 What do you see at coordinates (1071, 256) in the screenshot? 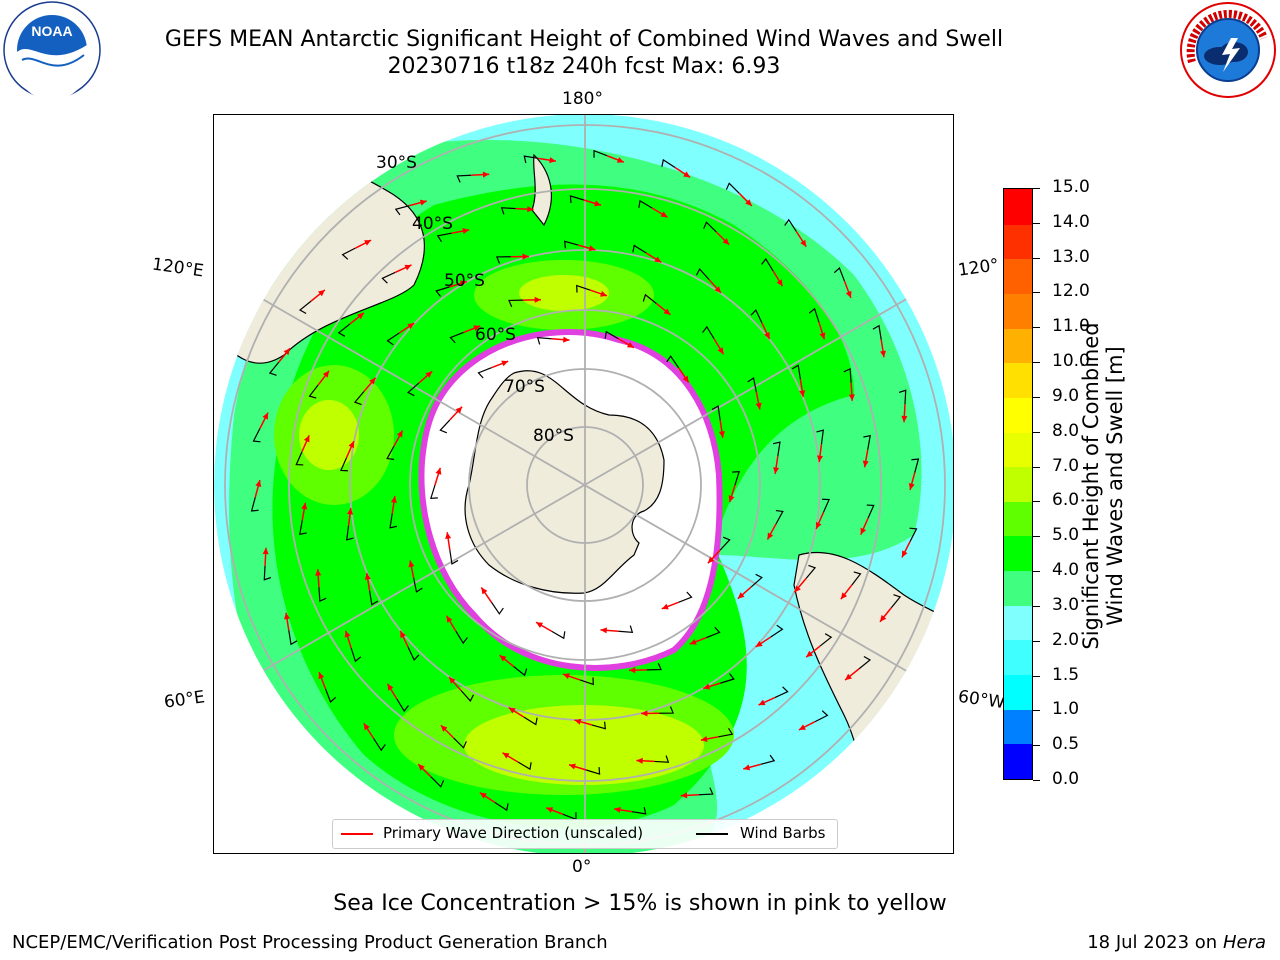
I see `colorbar-tick-label: 13.0` at bounding box center [1071, 256].